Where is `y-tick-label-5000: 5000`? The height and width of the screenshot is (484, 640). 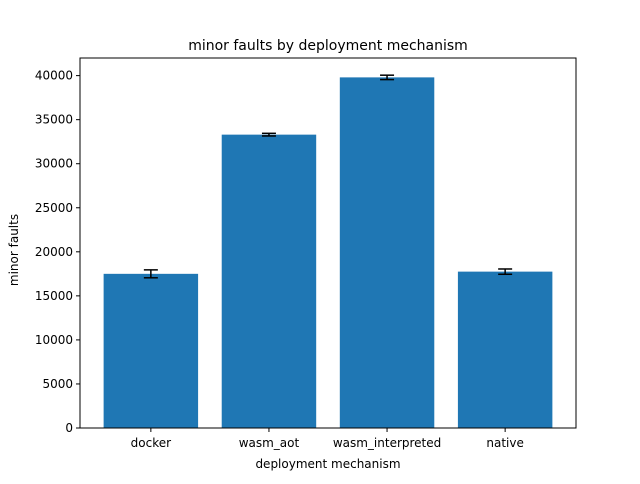 y-tick-label-5000: 5000 is located at coordinates (57, 384).